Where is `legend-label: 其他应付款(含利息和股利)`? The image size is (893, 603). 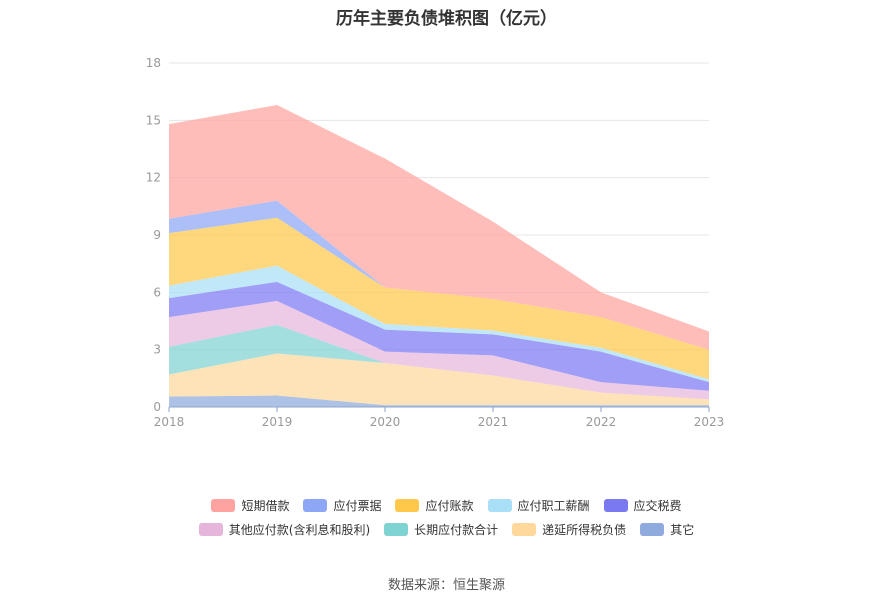
legend-label: 其他应付款(含利息和股利) is located at coordinates (299, 529).